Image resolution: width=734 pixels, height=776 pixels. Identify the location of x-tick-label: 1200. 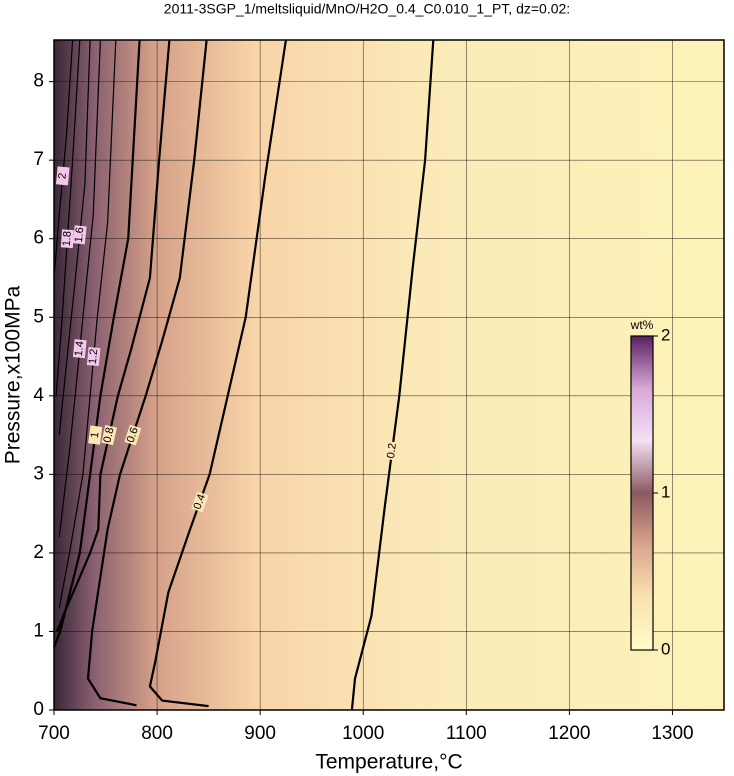
(569, 733).